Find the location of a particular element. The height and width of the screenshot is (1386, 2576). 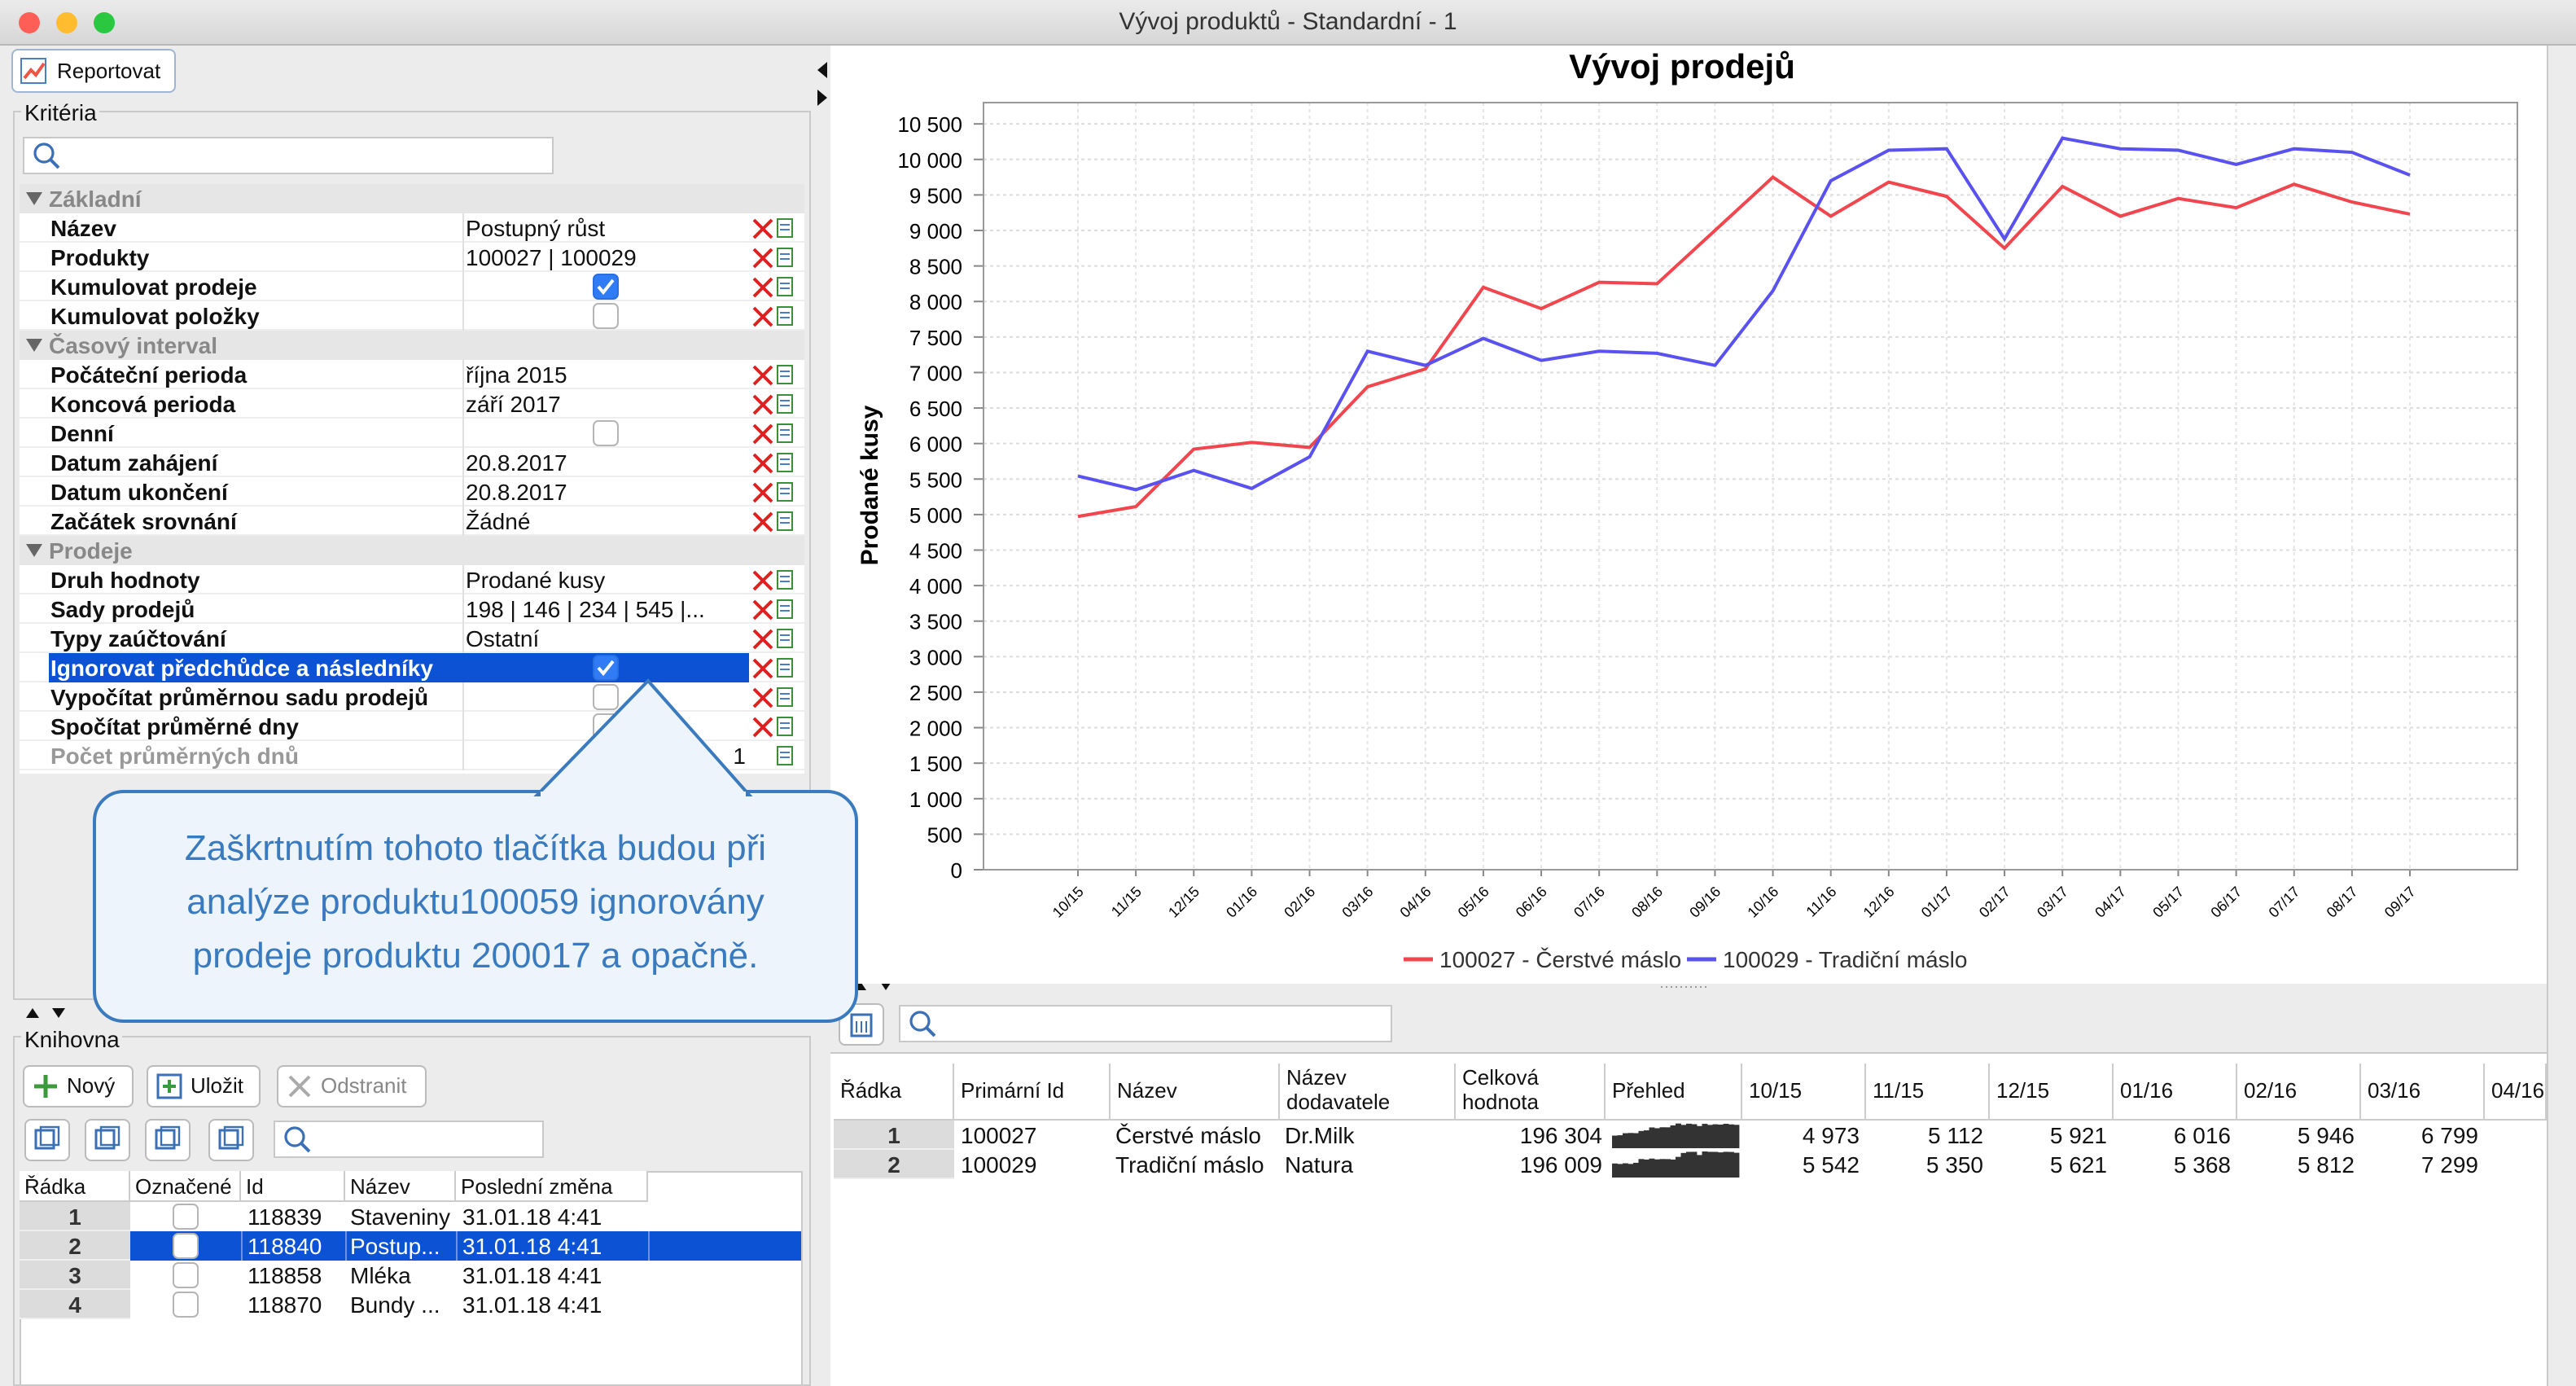

button-label: Nový is located at coordinates (91, 1085).